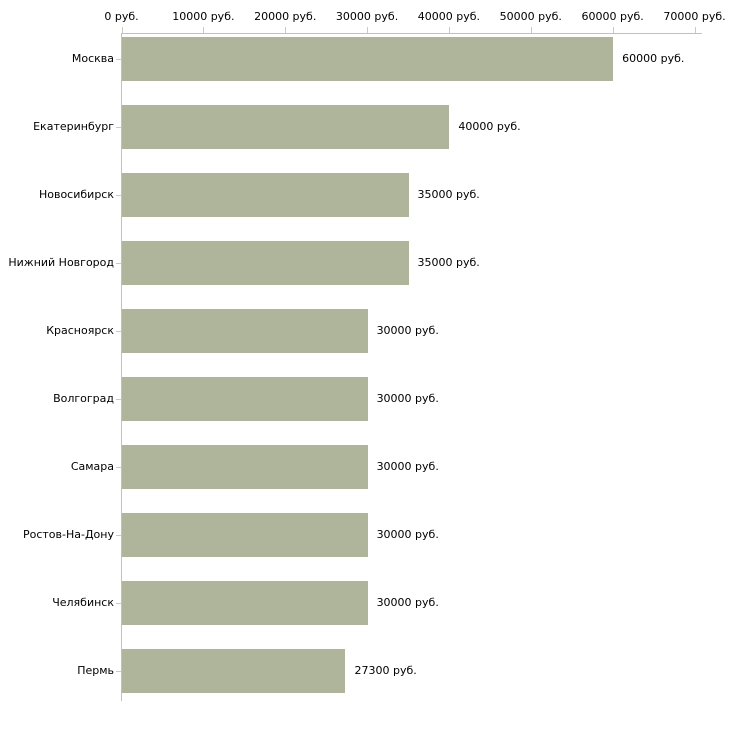 This screenshot has width=730, height=730. I want to click on x-axis-tick-label: 50000 руб., so click(530, 16).